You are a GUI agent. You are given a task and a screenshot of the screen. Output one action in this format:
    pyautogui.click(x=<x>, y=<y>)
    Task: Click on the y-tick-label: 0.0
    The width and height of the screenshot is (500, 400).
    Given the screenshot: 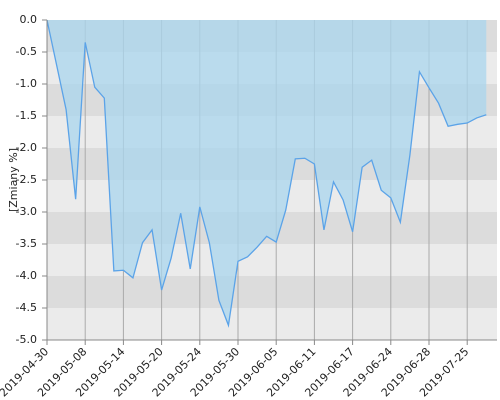 What is the action you would take?
    pyautogui.click(x=29, y=19)
    